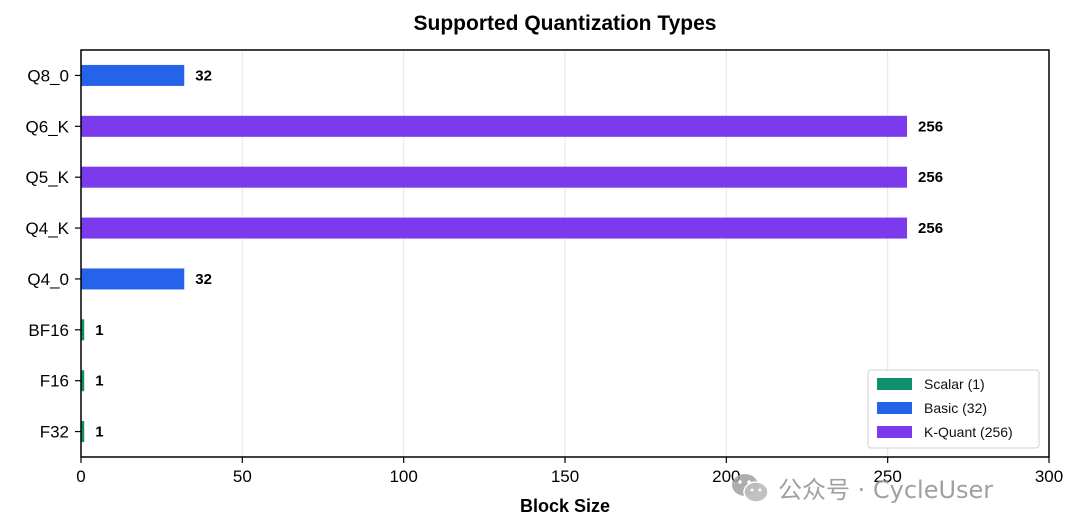 This screenshot has height=531, width=1080. What do you see at coordinates (80, 476) in the screenshot?
I see `x-tick-label: 0` at bounding box center [80, 476].